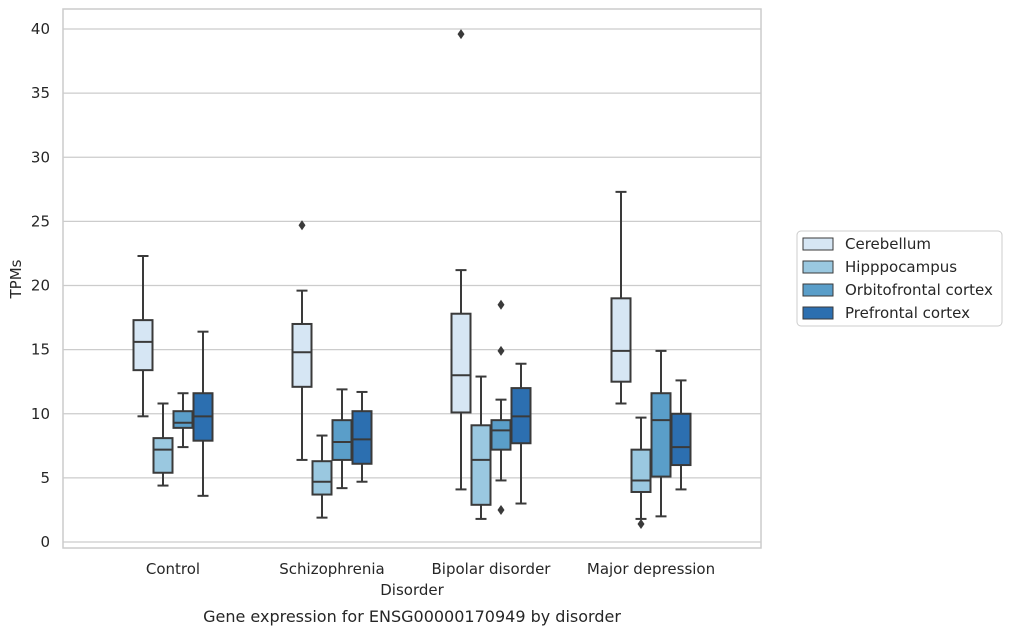 This screenshot has width=1013, height=634. I want to click on x-axis-label: Disorder, so click(412, 590).